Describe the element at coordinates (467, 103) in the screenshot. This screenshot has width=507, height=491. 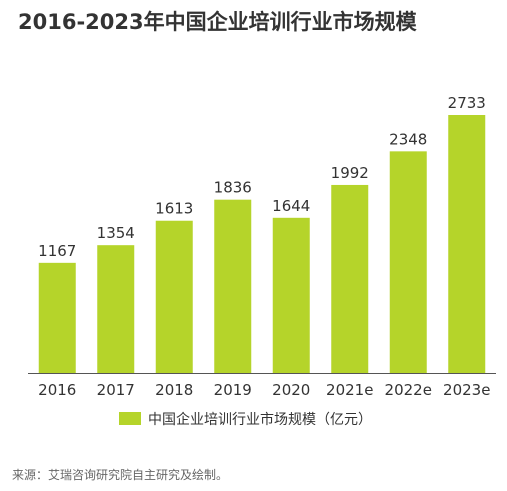
I see `data-label-2023e: 2733` at that location.